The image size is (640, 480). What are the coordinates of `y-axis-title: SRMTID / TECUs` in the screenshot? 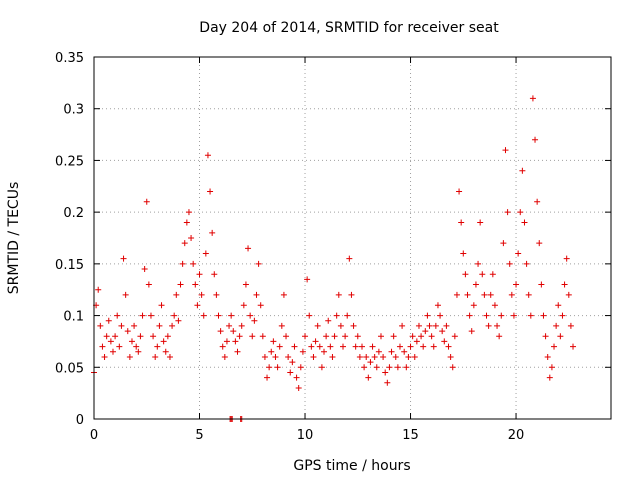 It's located at (14, 238).